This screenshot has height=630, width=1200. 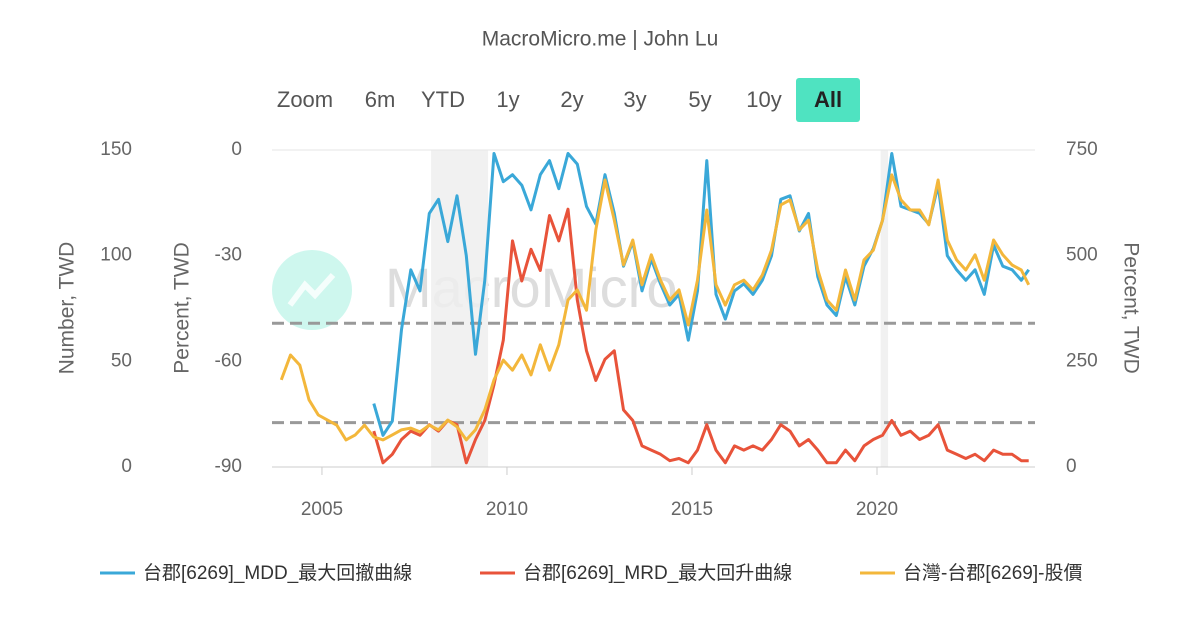 What do you see at coordinates (1082, 149) in the screenshot?
I see `y3-tick-label: 750` at bounding box center [1082, 149].